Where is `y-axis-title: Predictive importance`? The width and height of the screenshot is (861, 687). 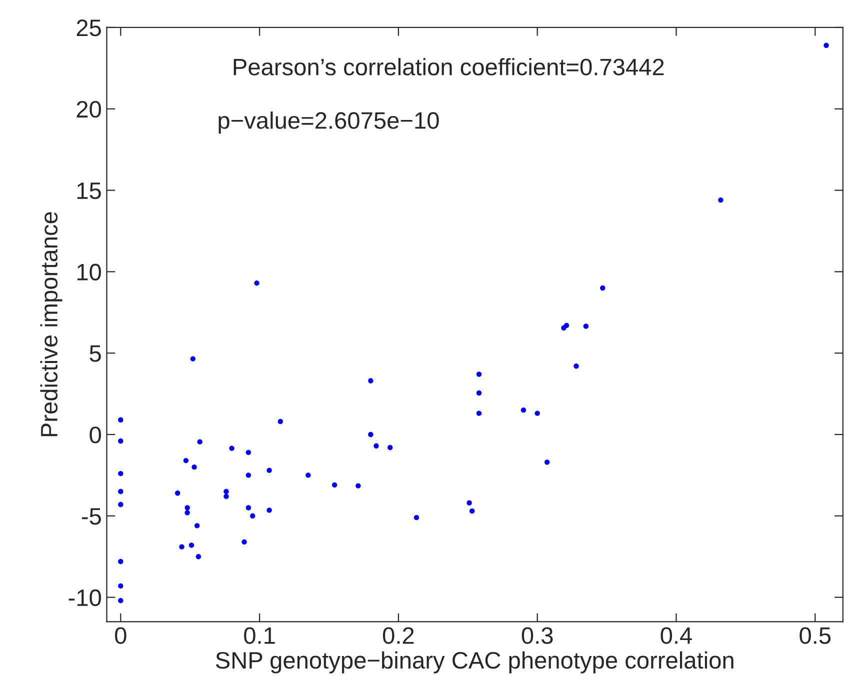
y-axis-title: Predictive importance is located at coordinates (51, 324).